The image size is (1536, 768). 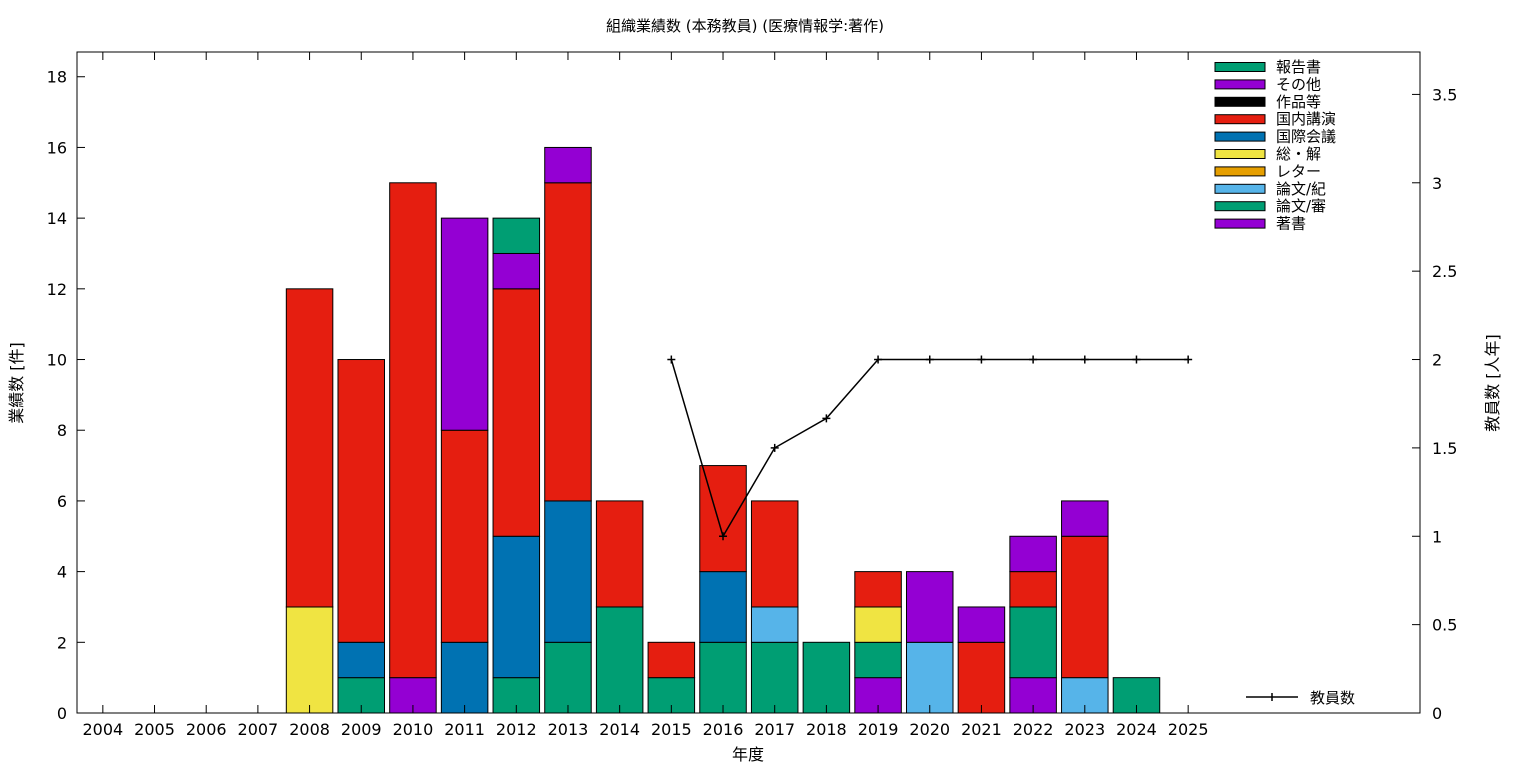 I want to click on y2-tick-label: 3, so click(x=1437, y=183).